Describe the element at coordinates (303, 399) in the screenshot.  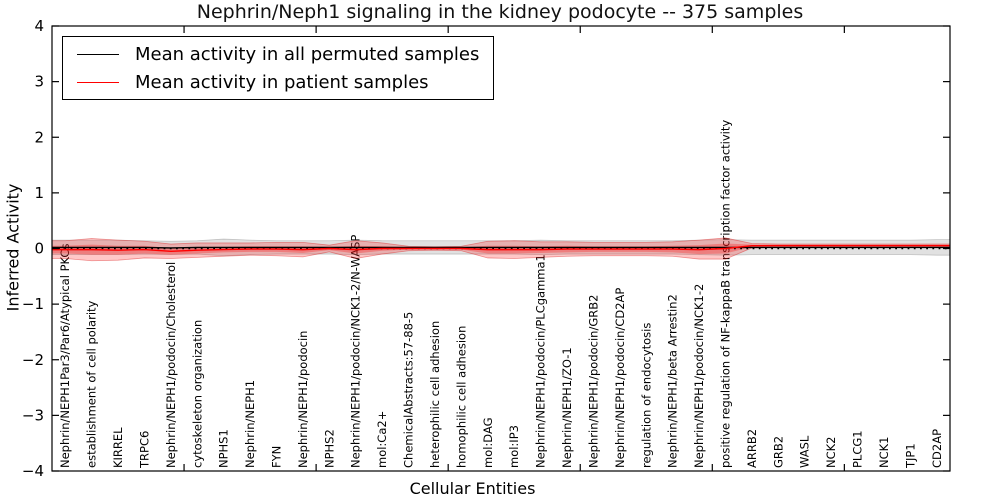
I see `category-label: Nephrin/NEPH1/podocin` at that location.